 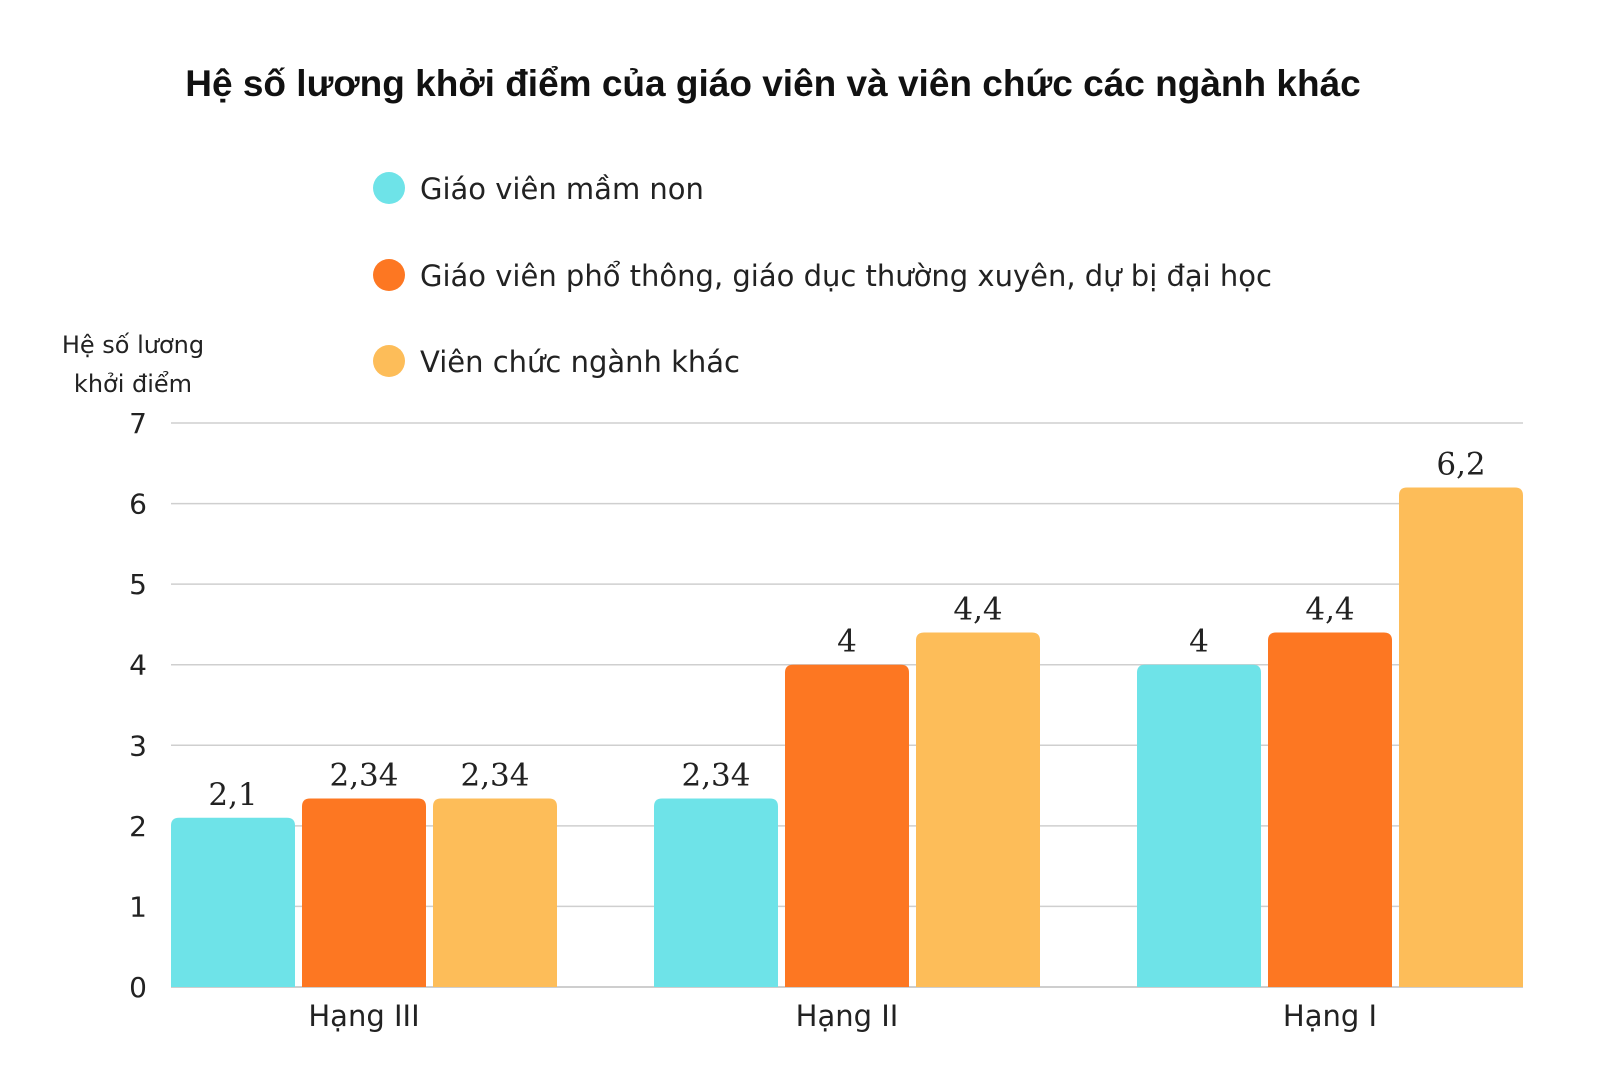 I want to click on data-label-3-3: 6,2, so click(x=1460, y=464).